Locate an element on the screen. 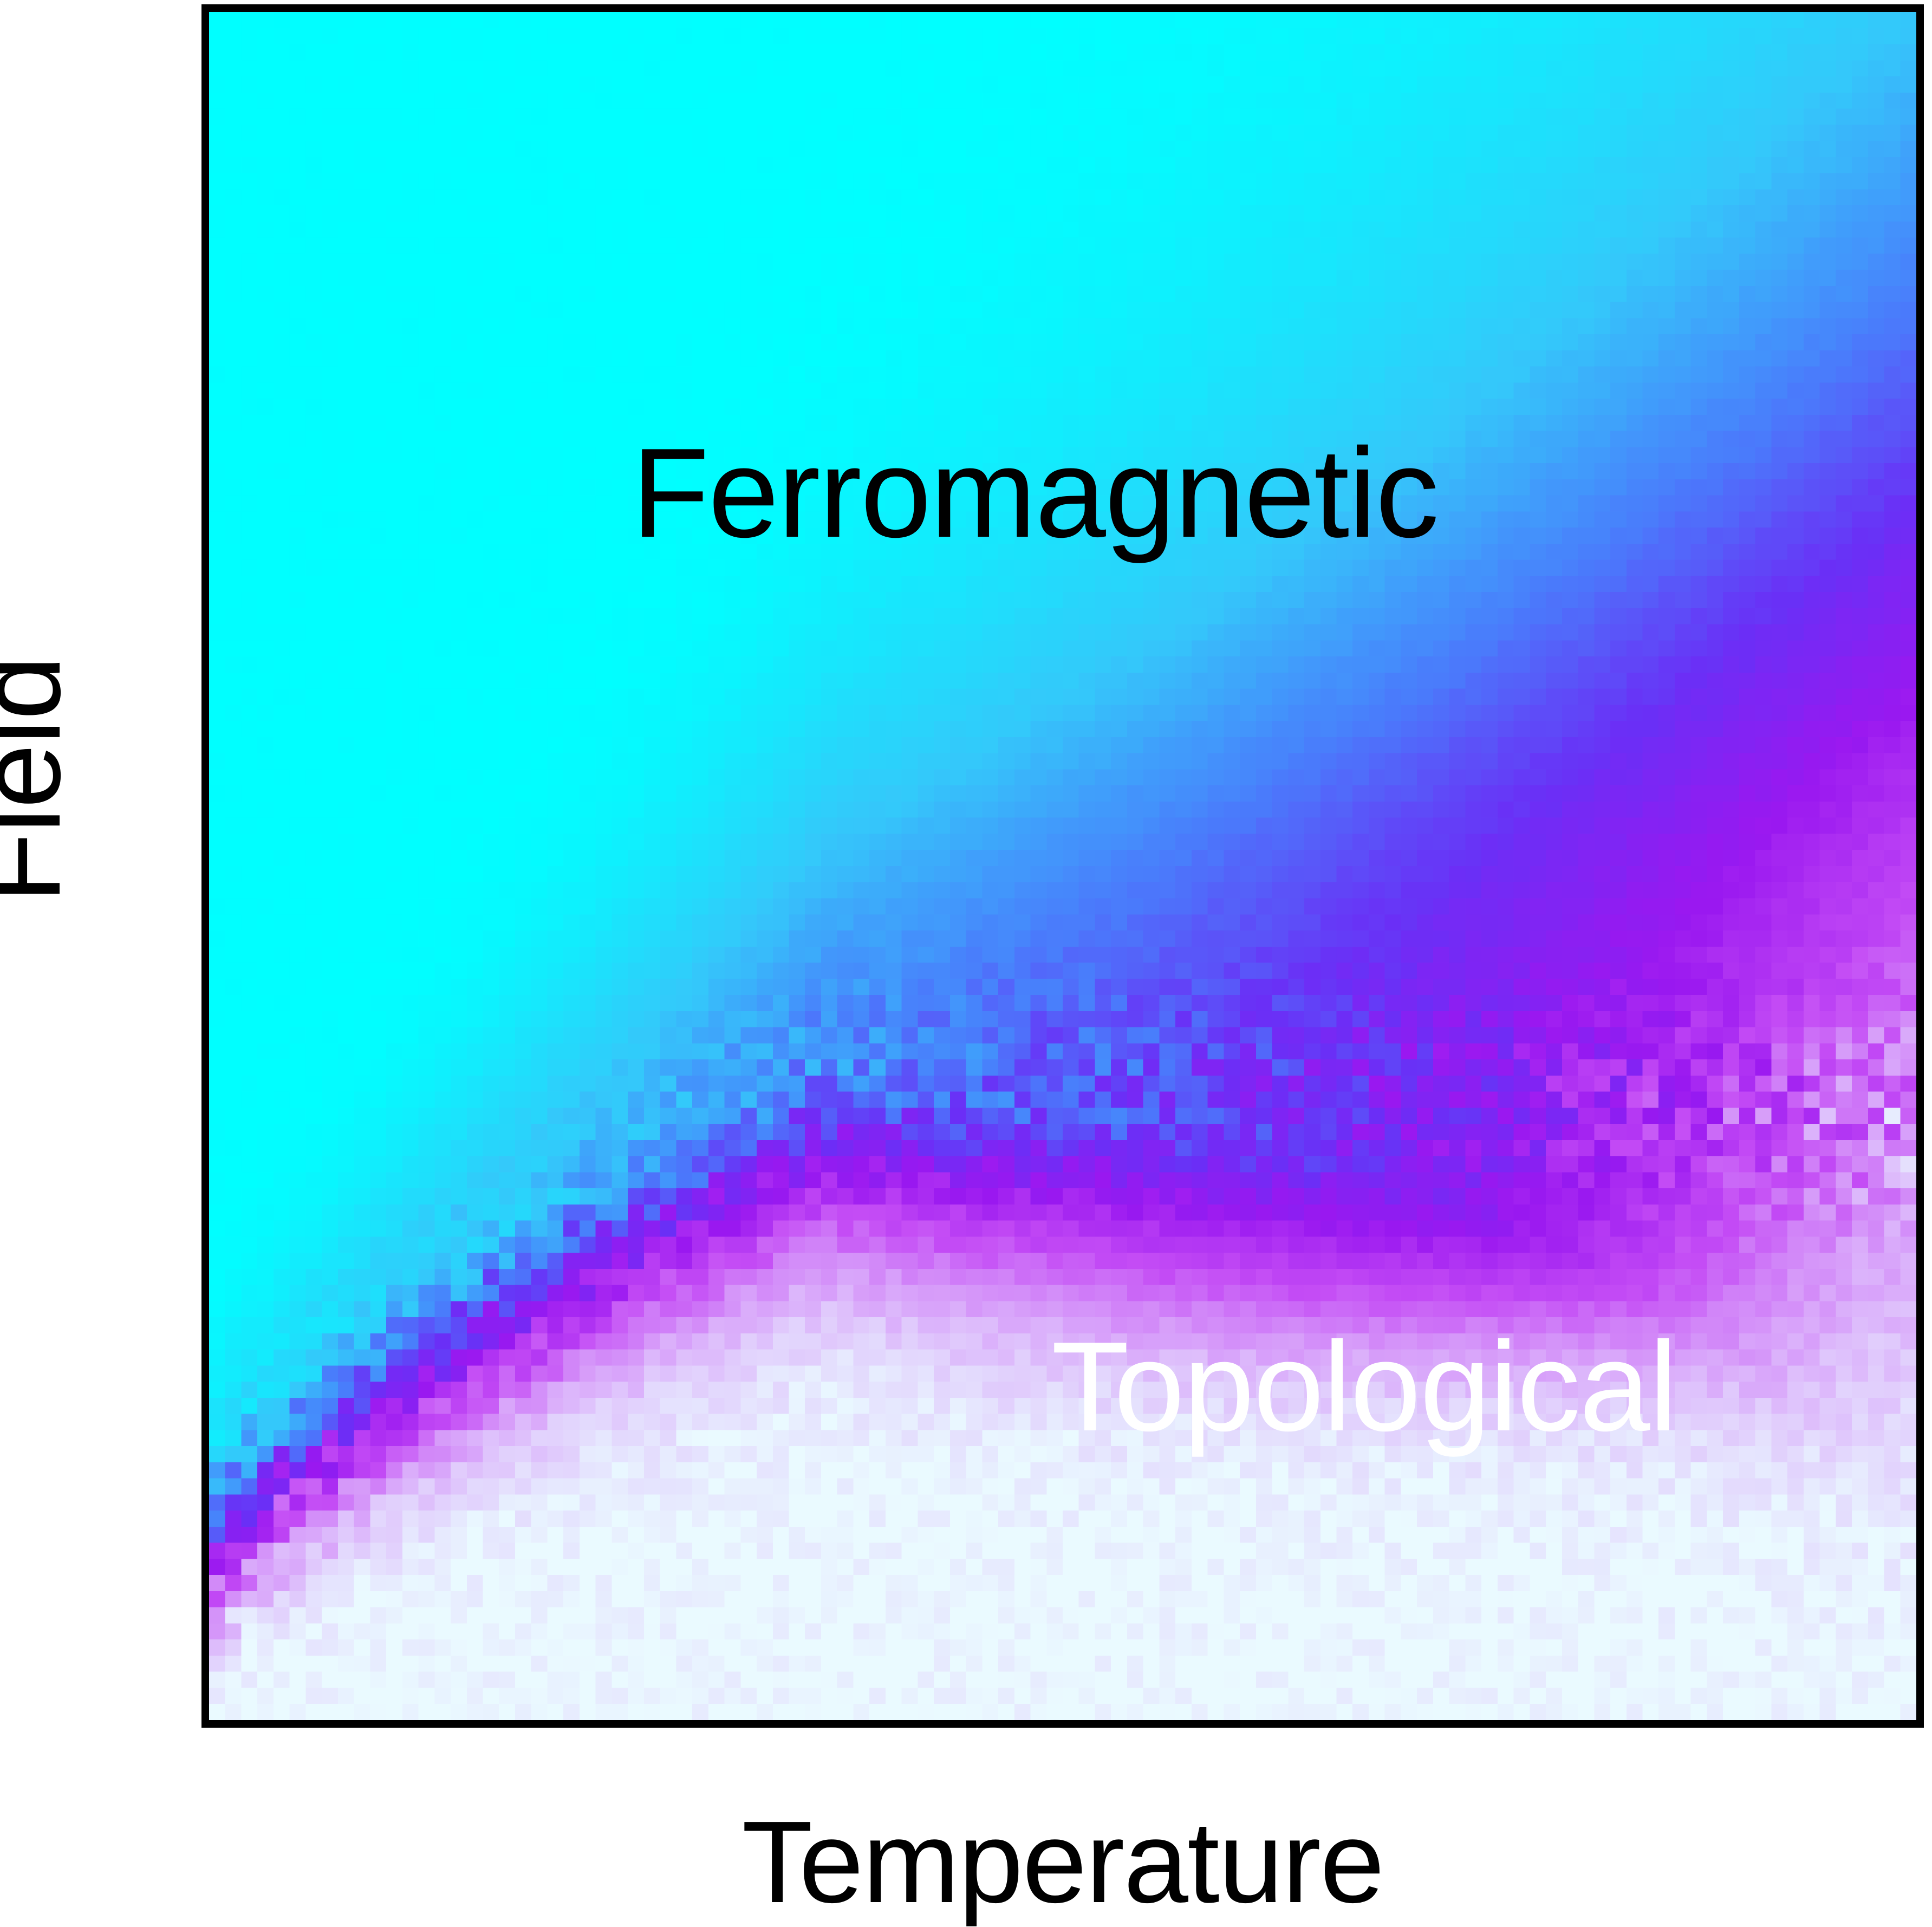 The height and width of the screenshot is (1927, 1932). region-label-ferromagnetic: Ferromagnetic is located at coordinates (1035, 493).